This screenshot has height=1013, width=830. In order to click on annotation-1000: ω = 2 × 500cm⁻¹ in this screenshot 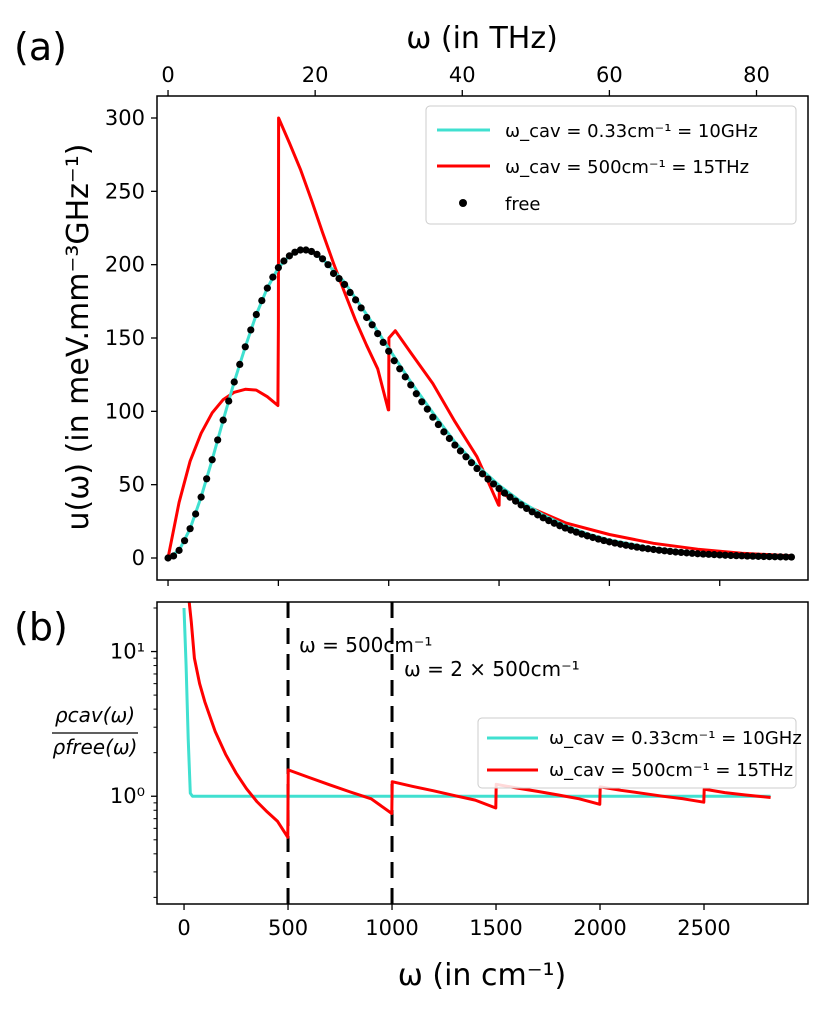, I will do `click(492, 669)`.